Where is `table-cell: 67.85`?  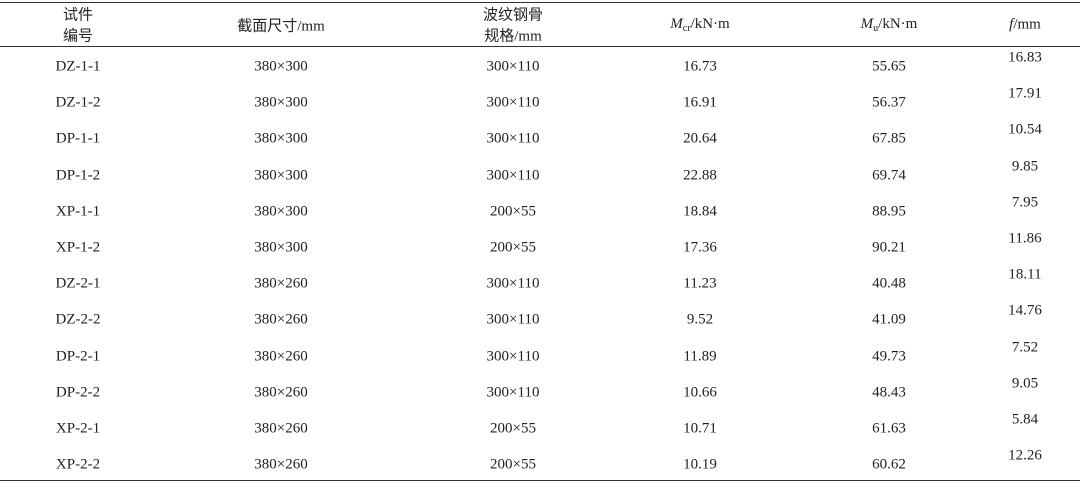
table-cell: 67.85 is located at coordinates (889, 138).